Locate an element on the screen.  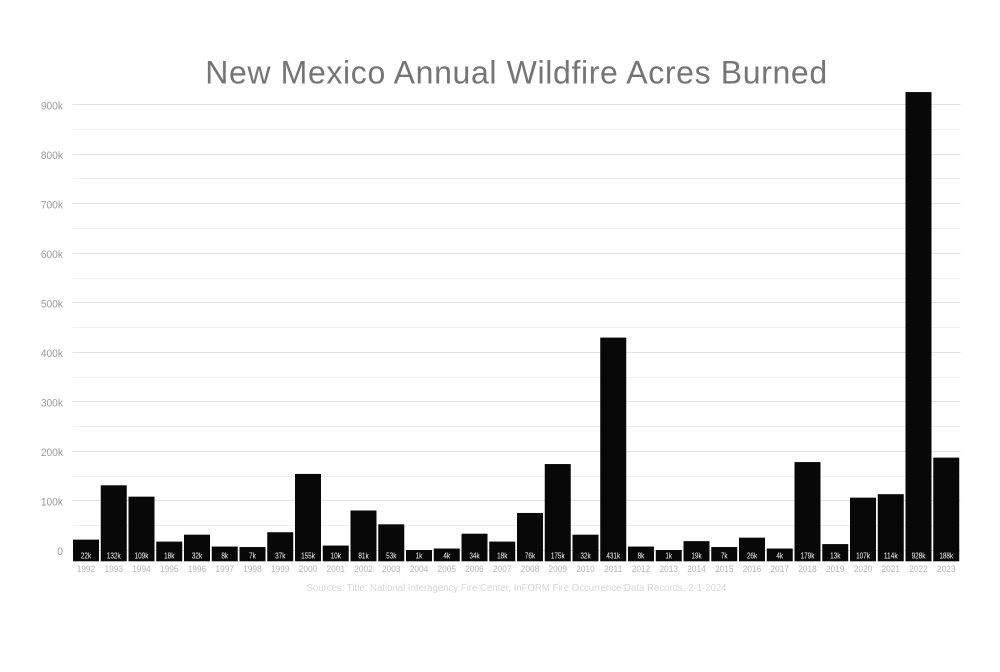
svg-text: 2022 is located at coordinates (918, 569).